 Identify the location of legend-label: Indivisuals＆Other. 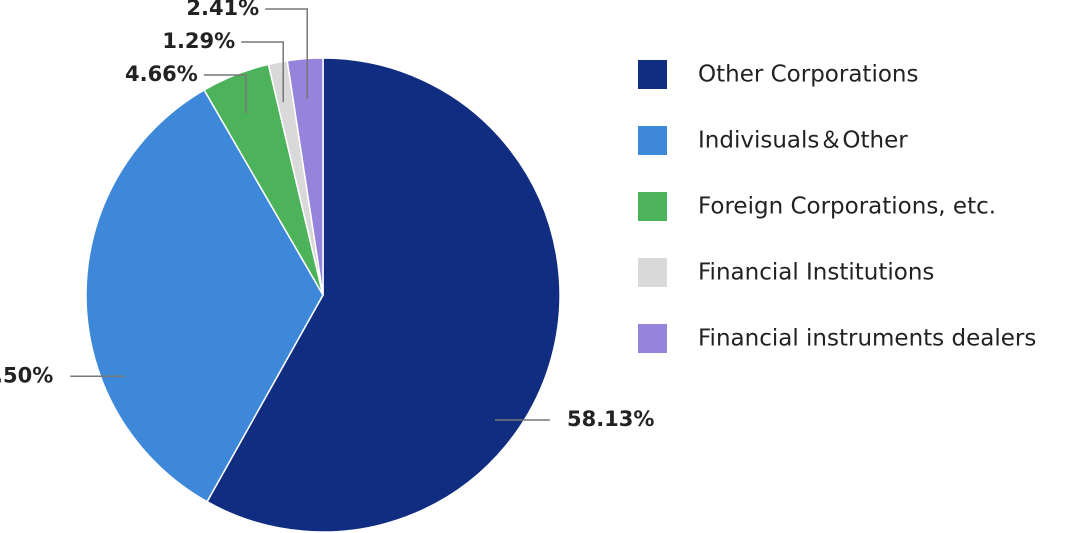
(803, 141).